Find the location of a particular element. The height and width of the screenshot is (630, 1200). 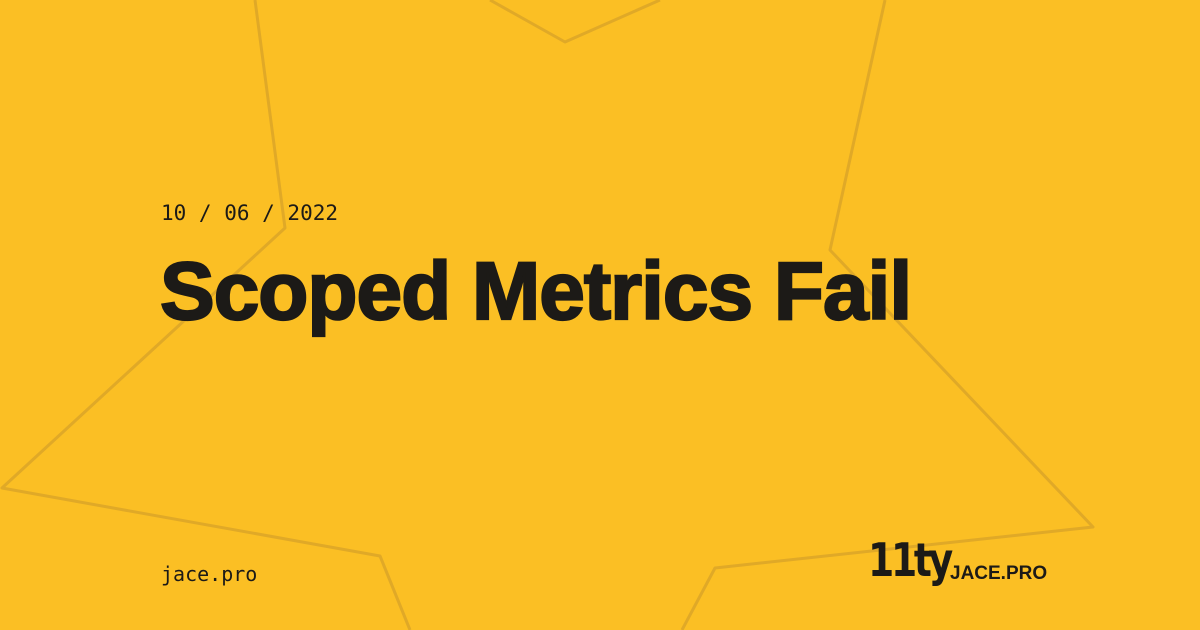

eleventy-logo: 11ty is located at coordinates (910, 560).